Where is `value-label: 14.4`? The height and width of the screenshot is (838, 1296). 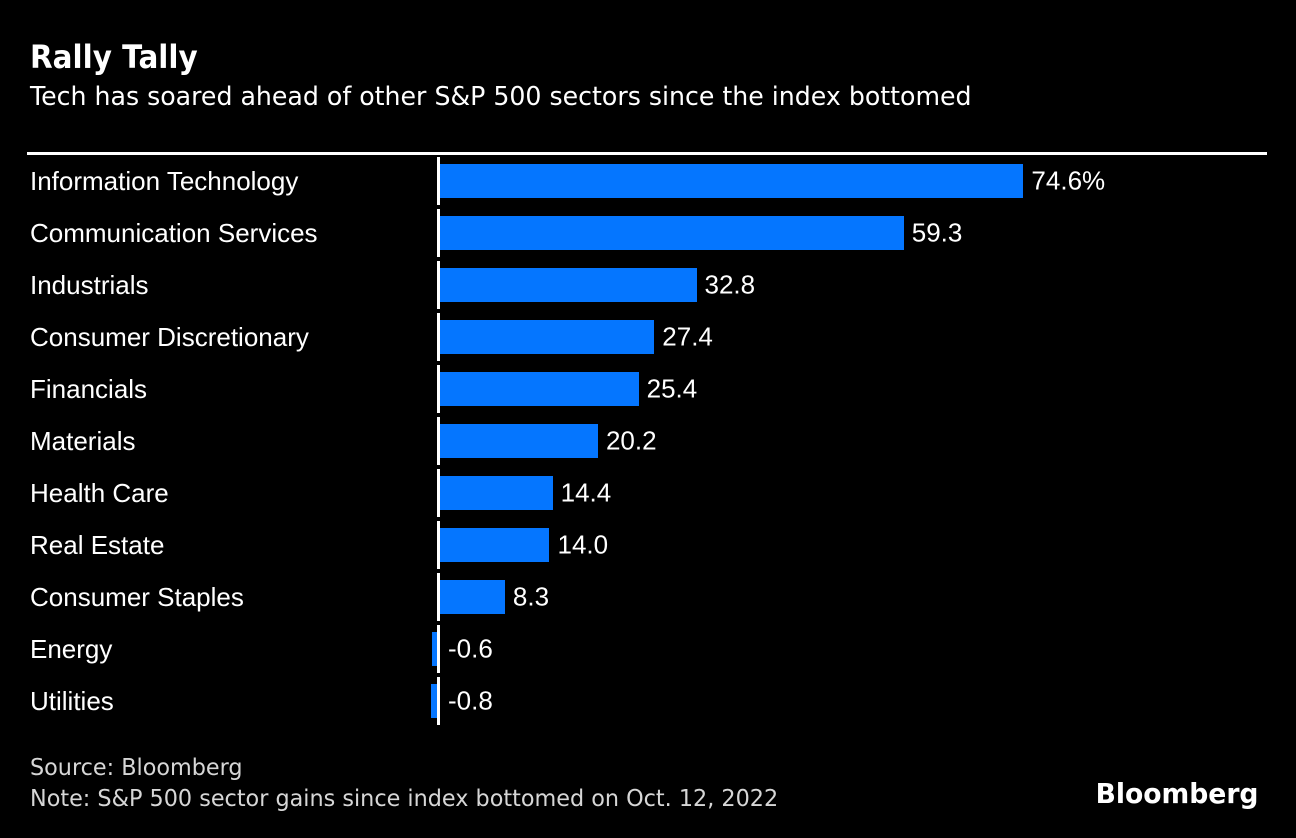 value-label: 14.4 is located at coordinates (586, 492).